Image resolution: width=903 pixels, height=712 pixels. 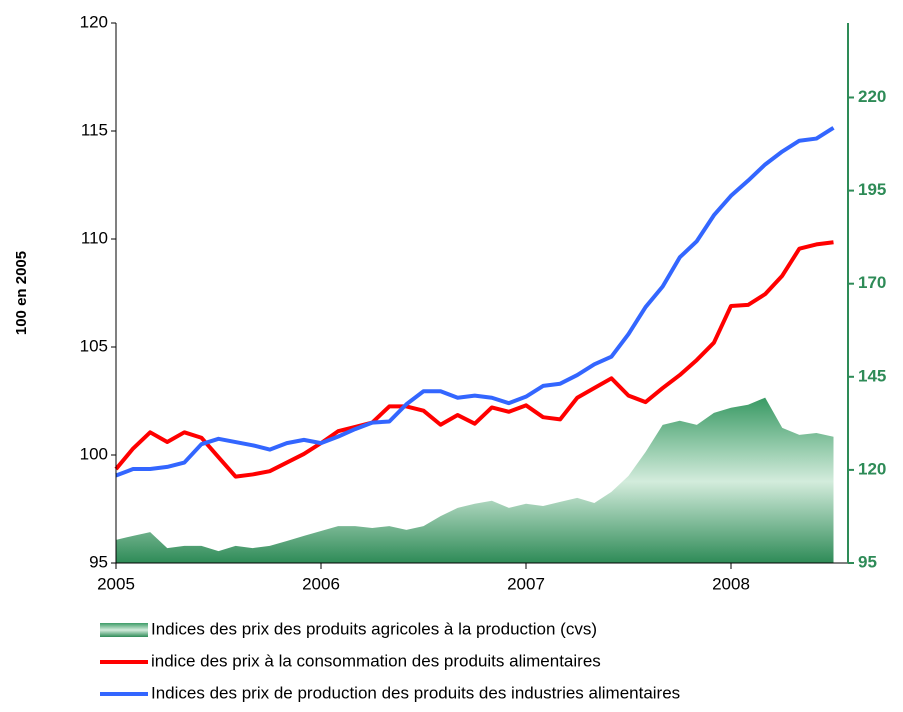 I want to click on y2-tick-label: 145, so click(x=872, y=375).